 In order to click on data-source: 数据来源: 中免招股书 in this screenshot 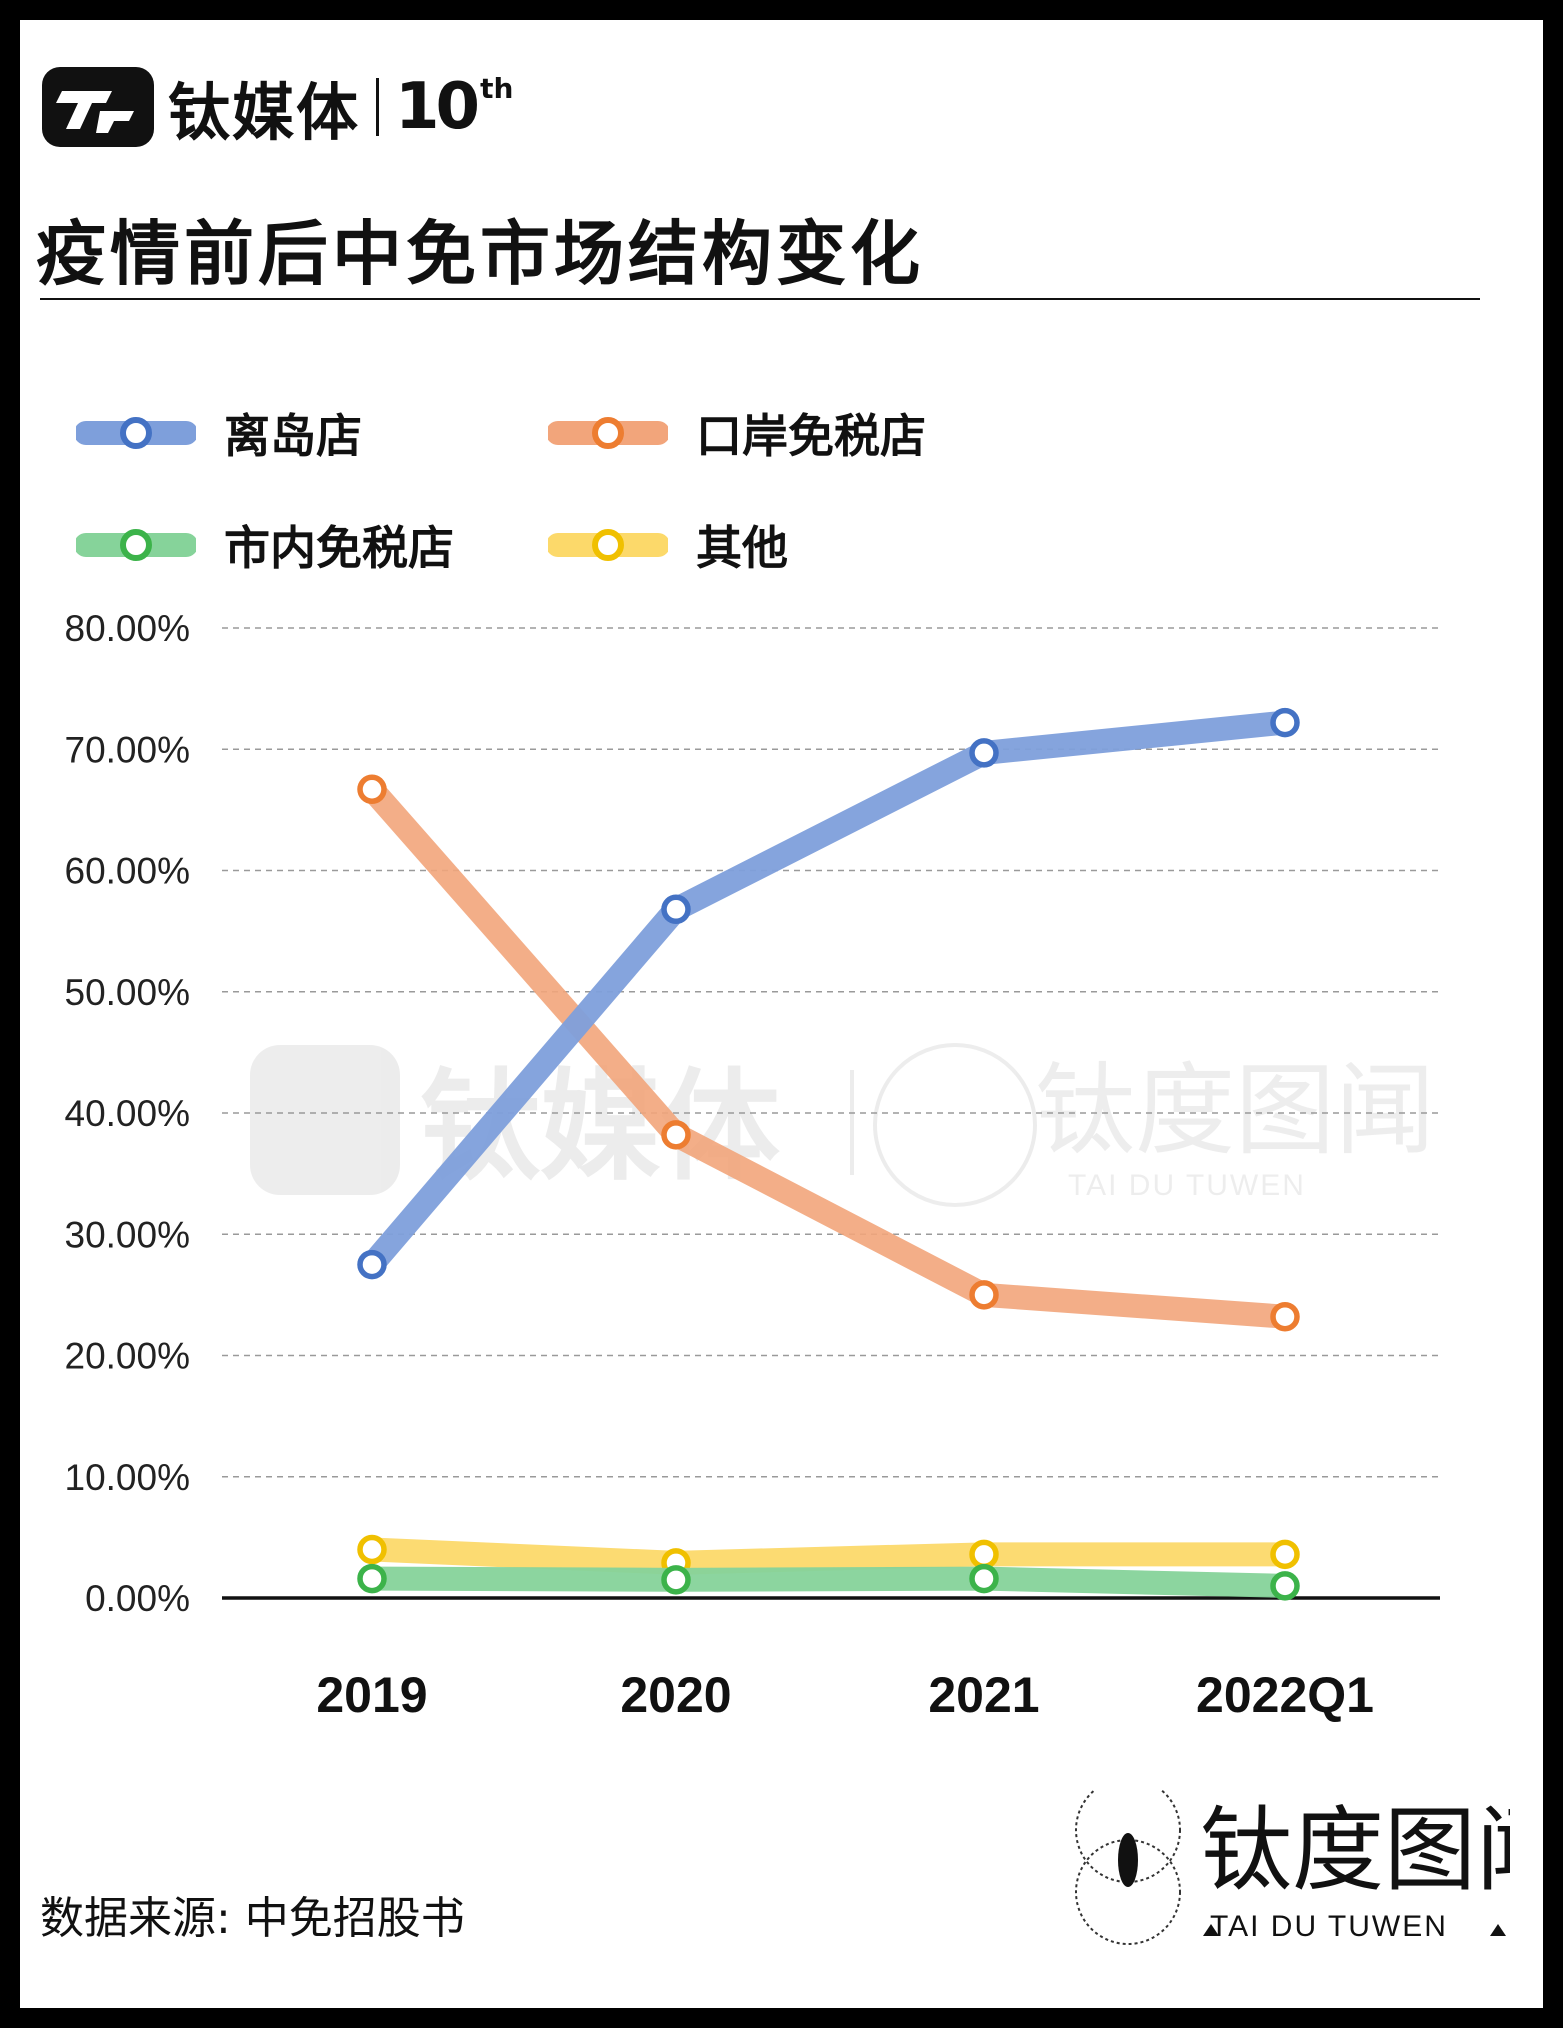, I will do `click(252, 1918)`.